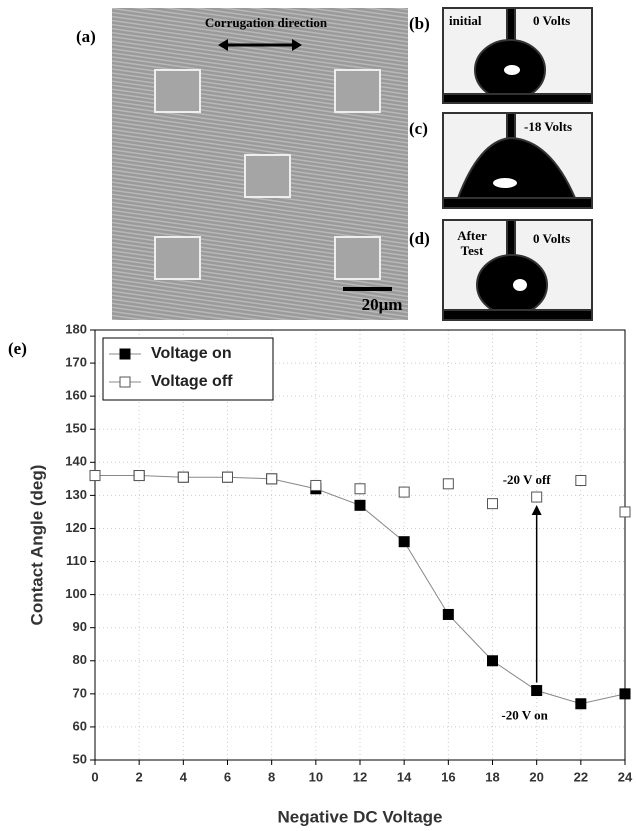 The width and height of the screenshot is (636, 831). I want to click on x-tick-label: 6, so click(227, 776).